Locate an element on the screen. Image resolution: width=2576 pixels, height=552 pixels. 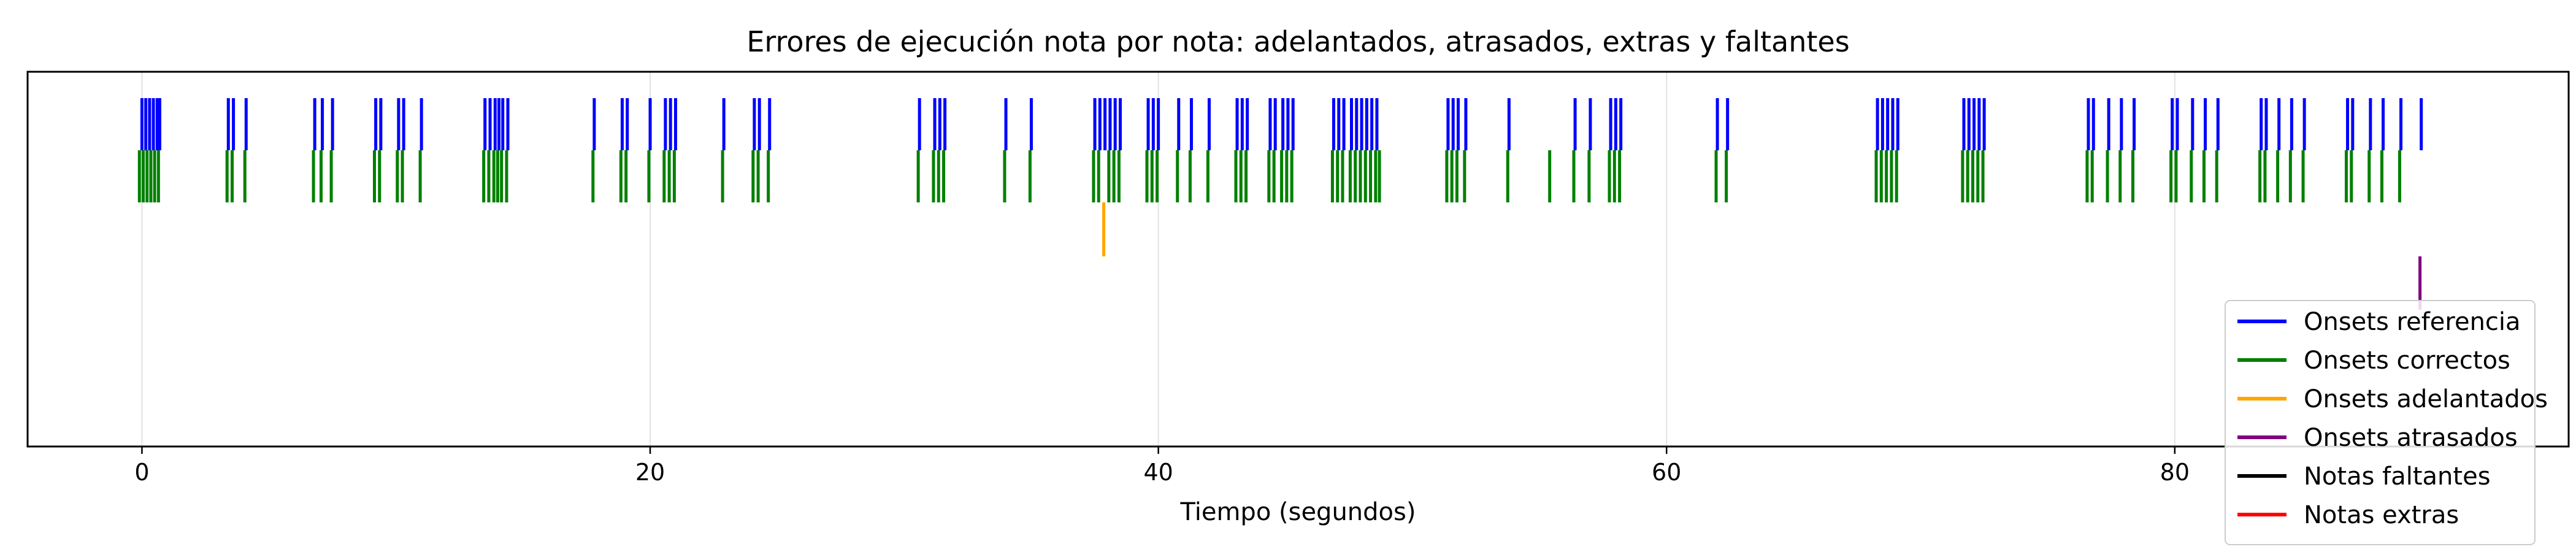
legend-item: Onsets correctos is located at coordinates (2373, 361).